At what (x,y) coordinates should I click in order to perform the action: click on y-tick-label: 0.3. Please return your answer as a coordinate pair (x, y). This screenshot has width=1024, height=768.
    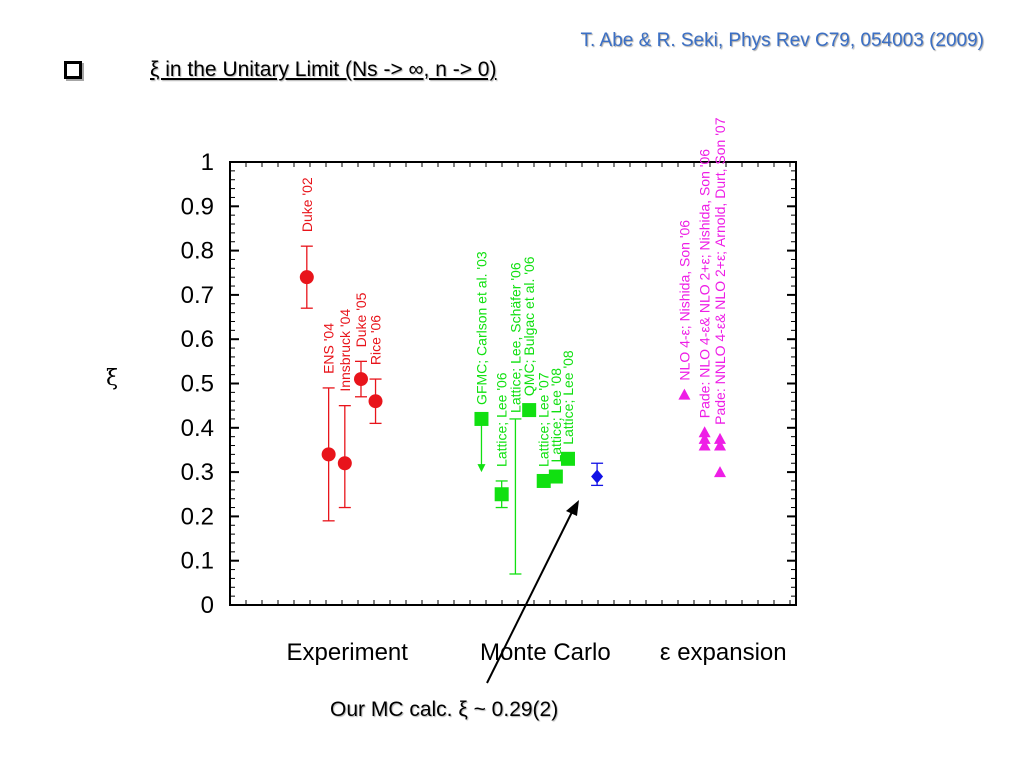
    Looking at the image, I should click on (197, 472).